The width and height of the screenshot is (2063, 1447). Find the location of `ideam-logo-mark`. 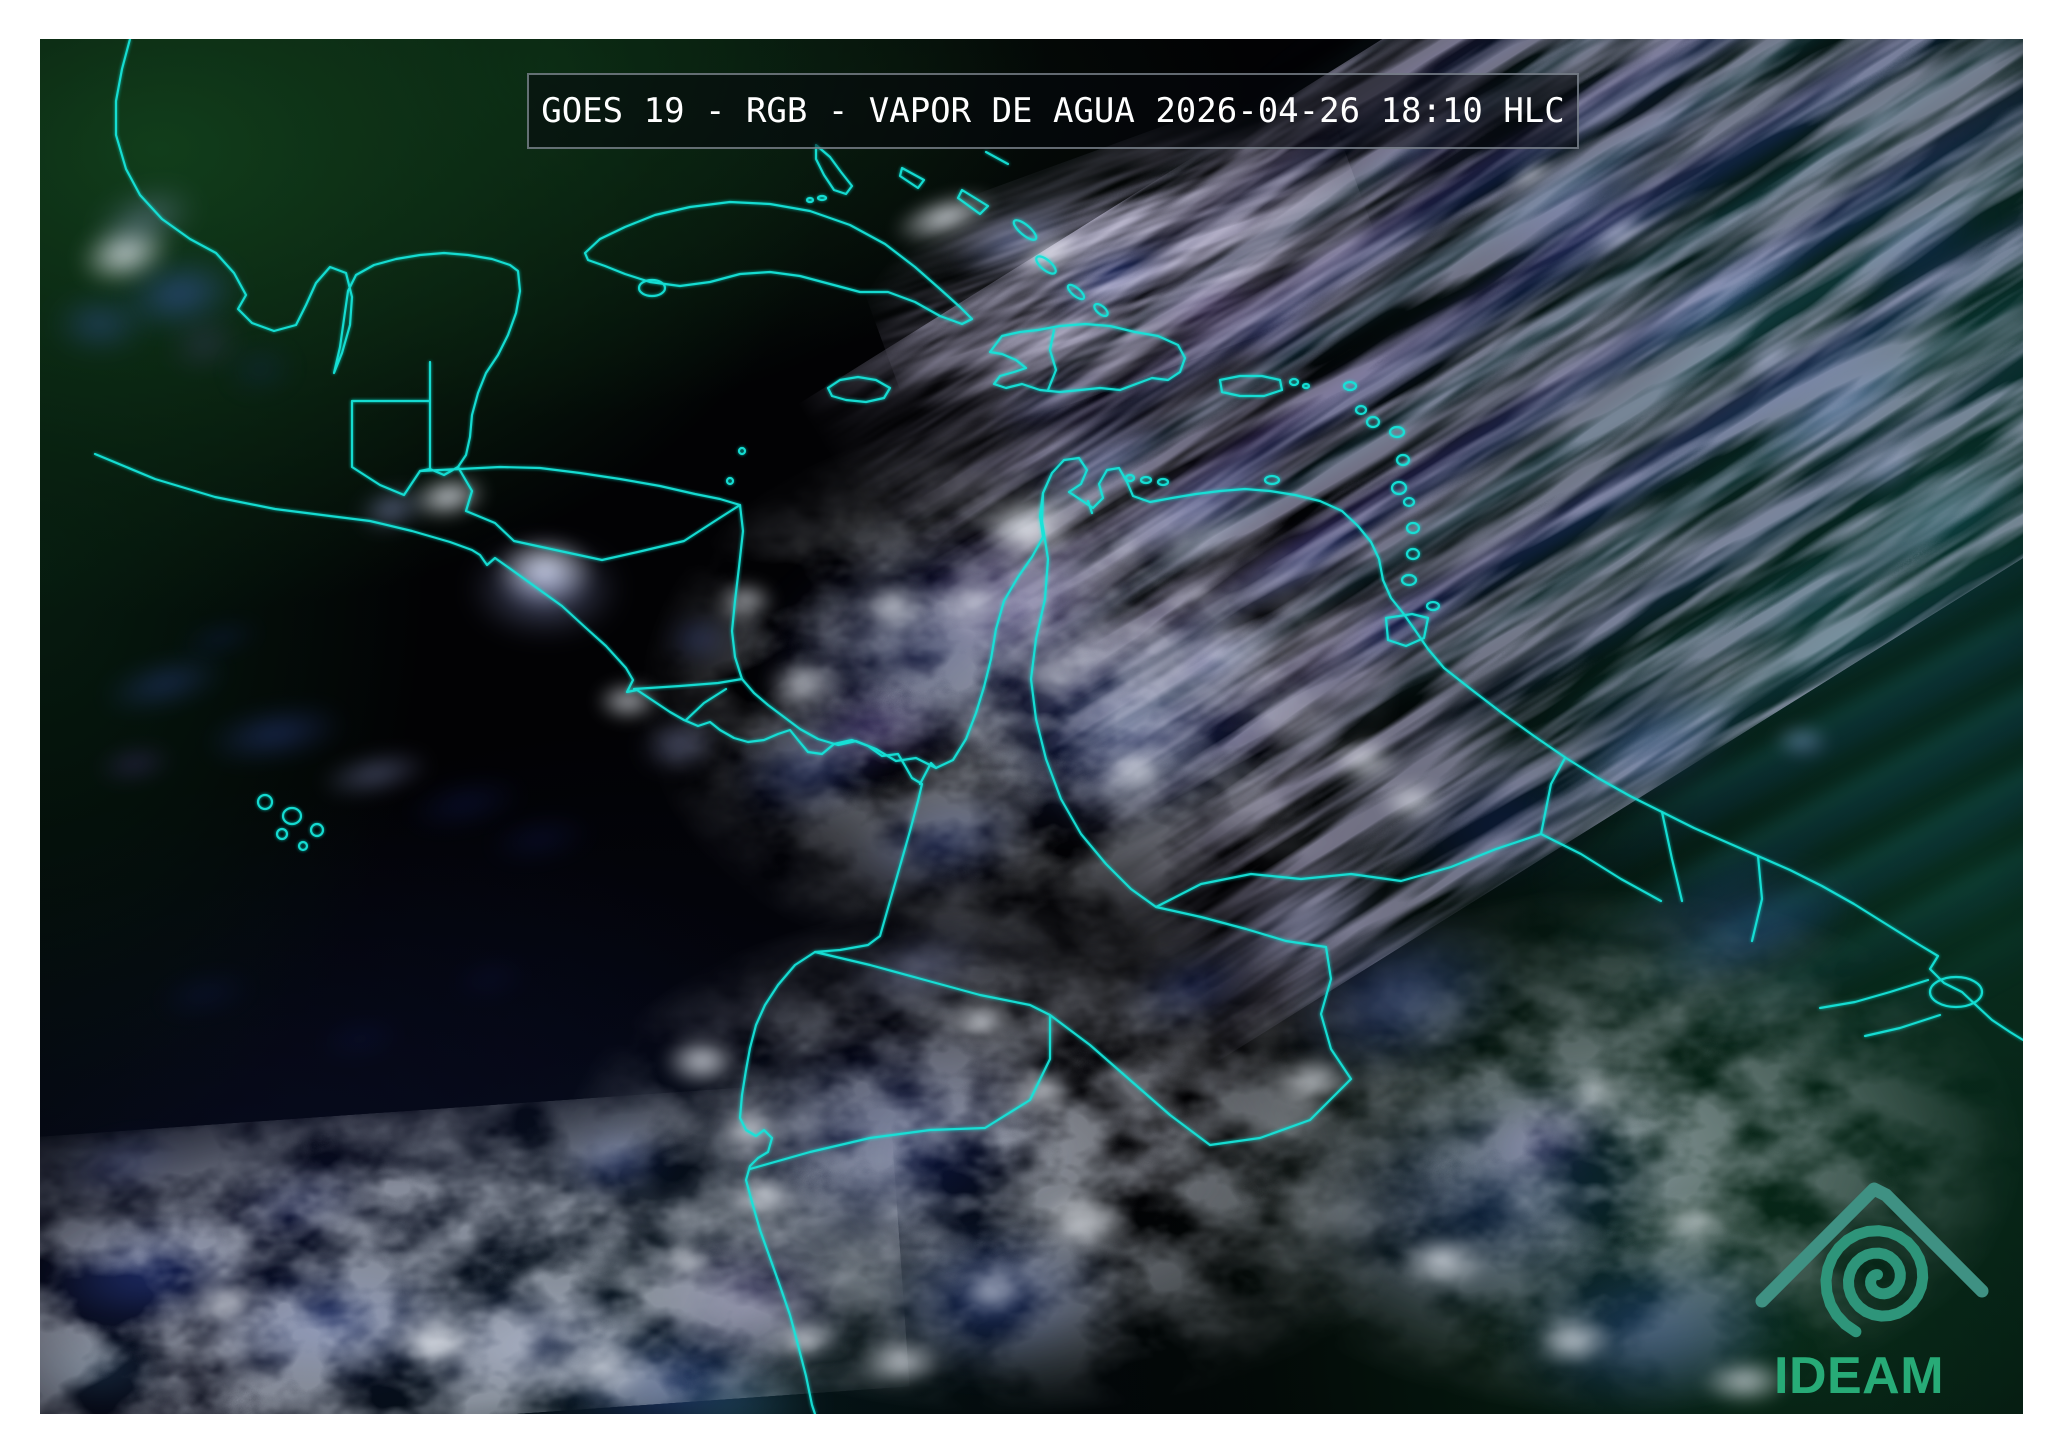

ideam-logo-mark is located at coordinates (1872, 1260).